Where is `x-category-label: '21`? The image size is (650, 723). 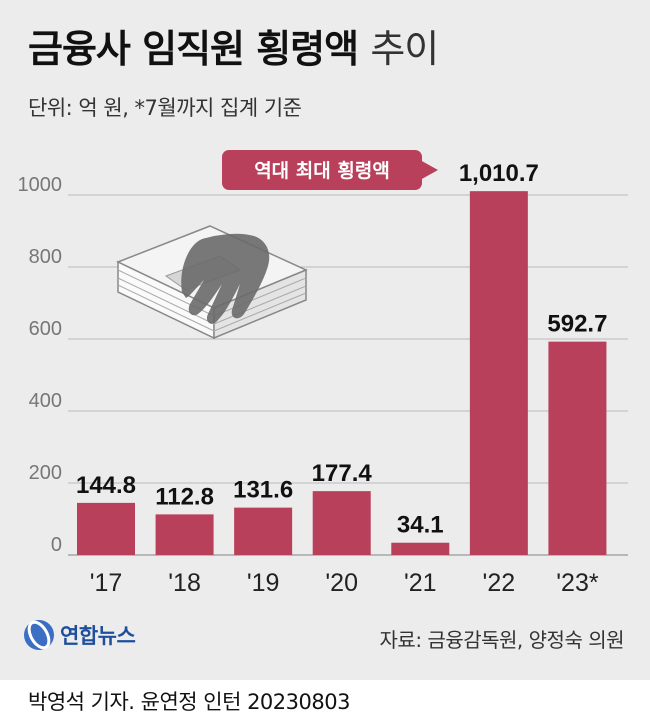 x-category-label: '21 is located at coordinates (420, 583).